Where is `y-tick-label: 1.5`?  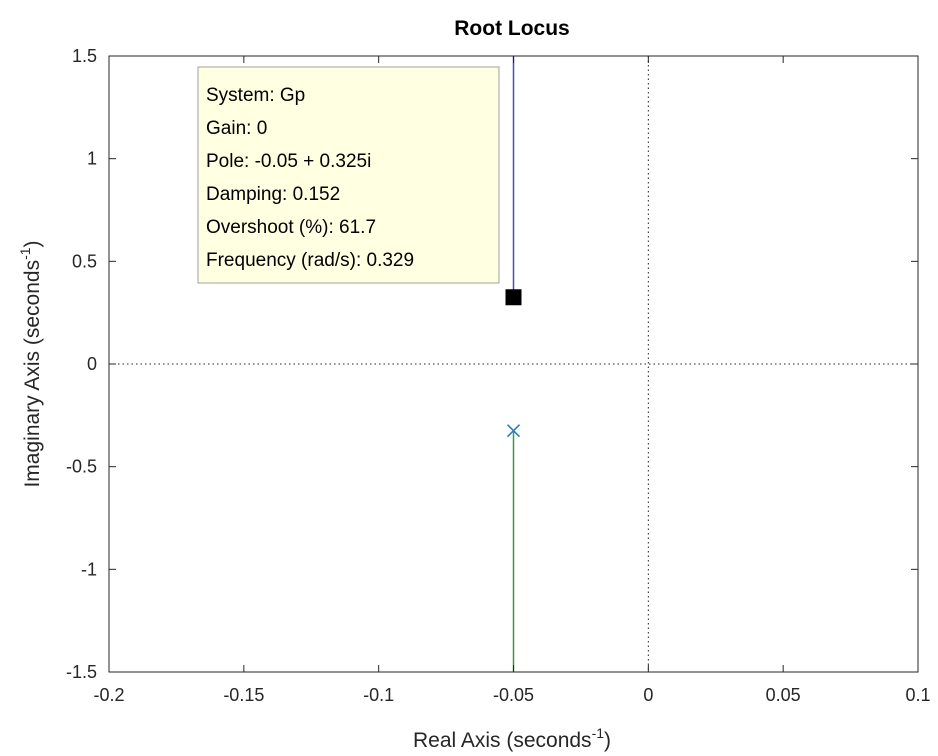 y-tick-label: 1.5 is located at coordinates (84, 56).